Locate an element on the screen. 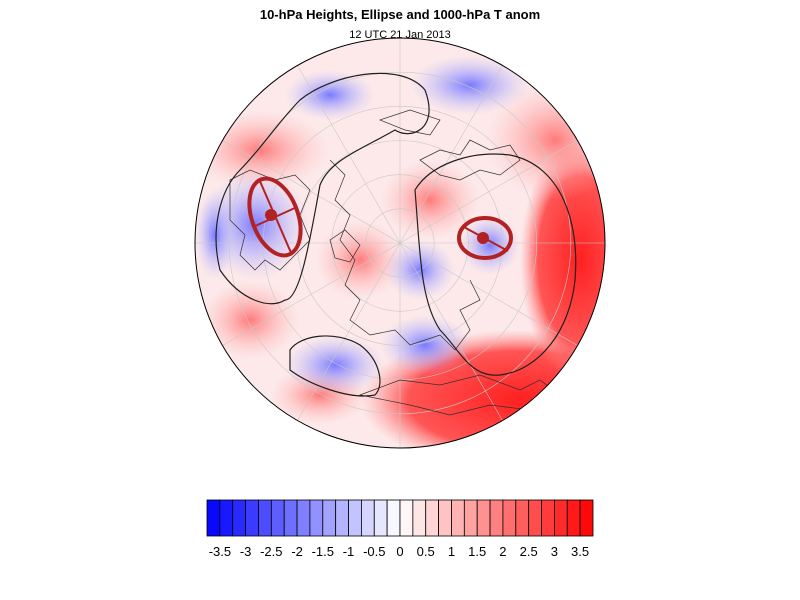 Image resolution: width=800 pixels, height=600 pixels. colorbar-tick-label: -3 is located at coordinates (246, 551).